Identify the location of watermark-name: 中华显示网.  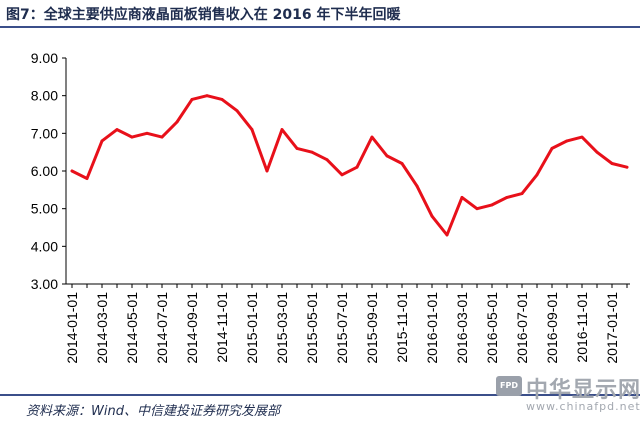
(583, 390).